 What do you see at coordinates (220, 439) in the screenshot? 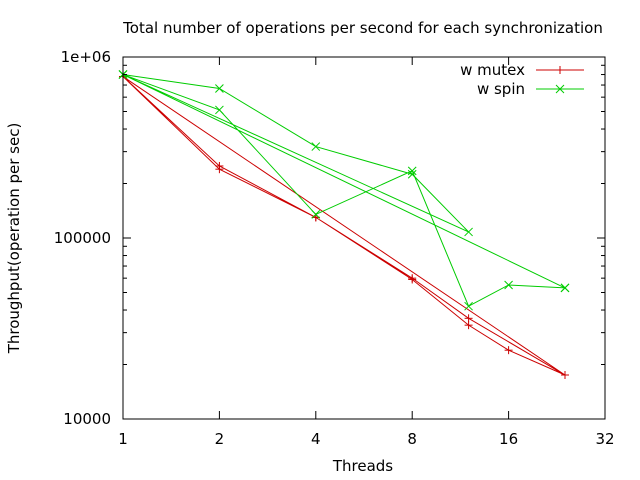
I see `x-tick-label: 2` at bounding box center [220, 439].